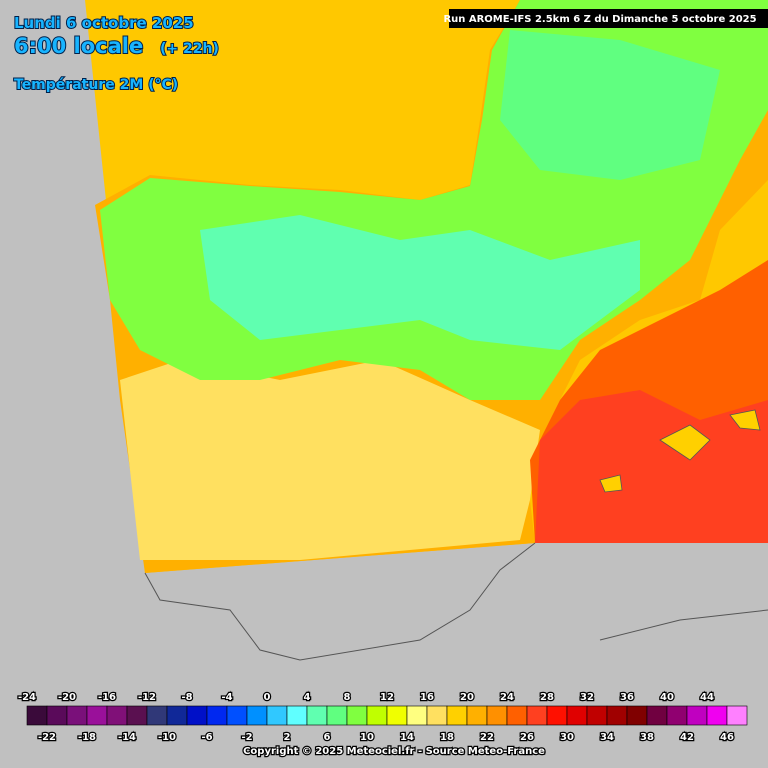 The width and height of the screenshot is (768, 768). Describe the element at coordinates (107, 697) in the screenshot. I see `legend-label: -16` at that location.